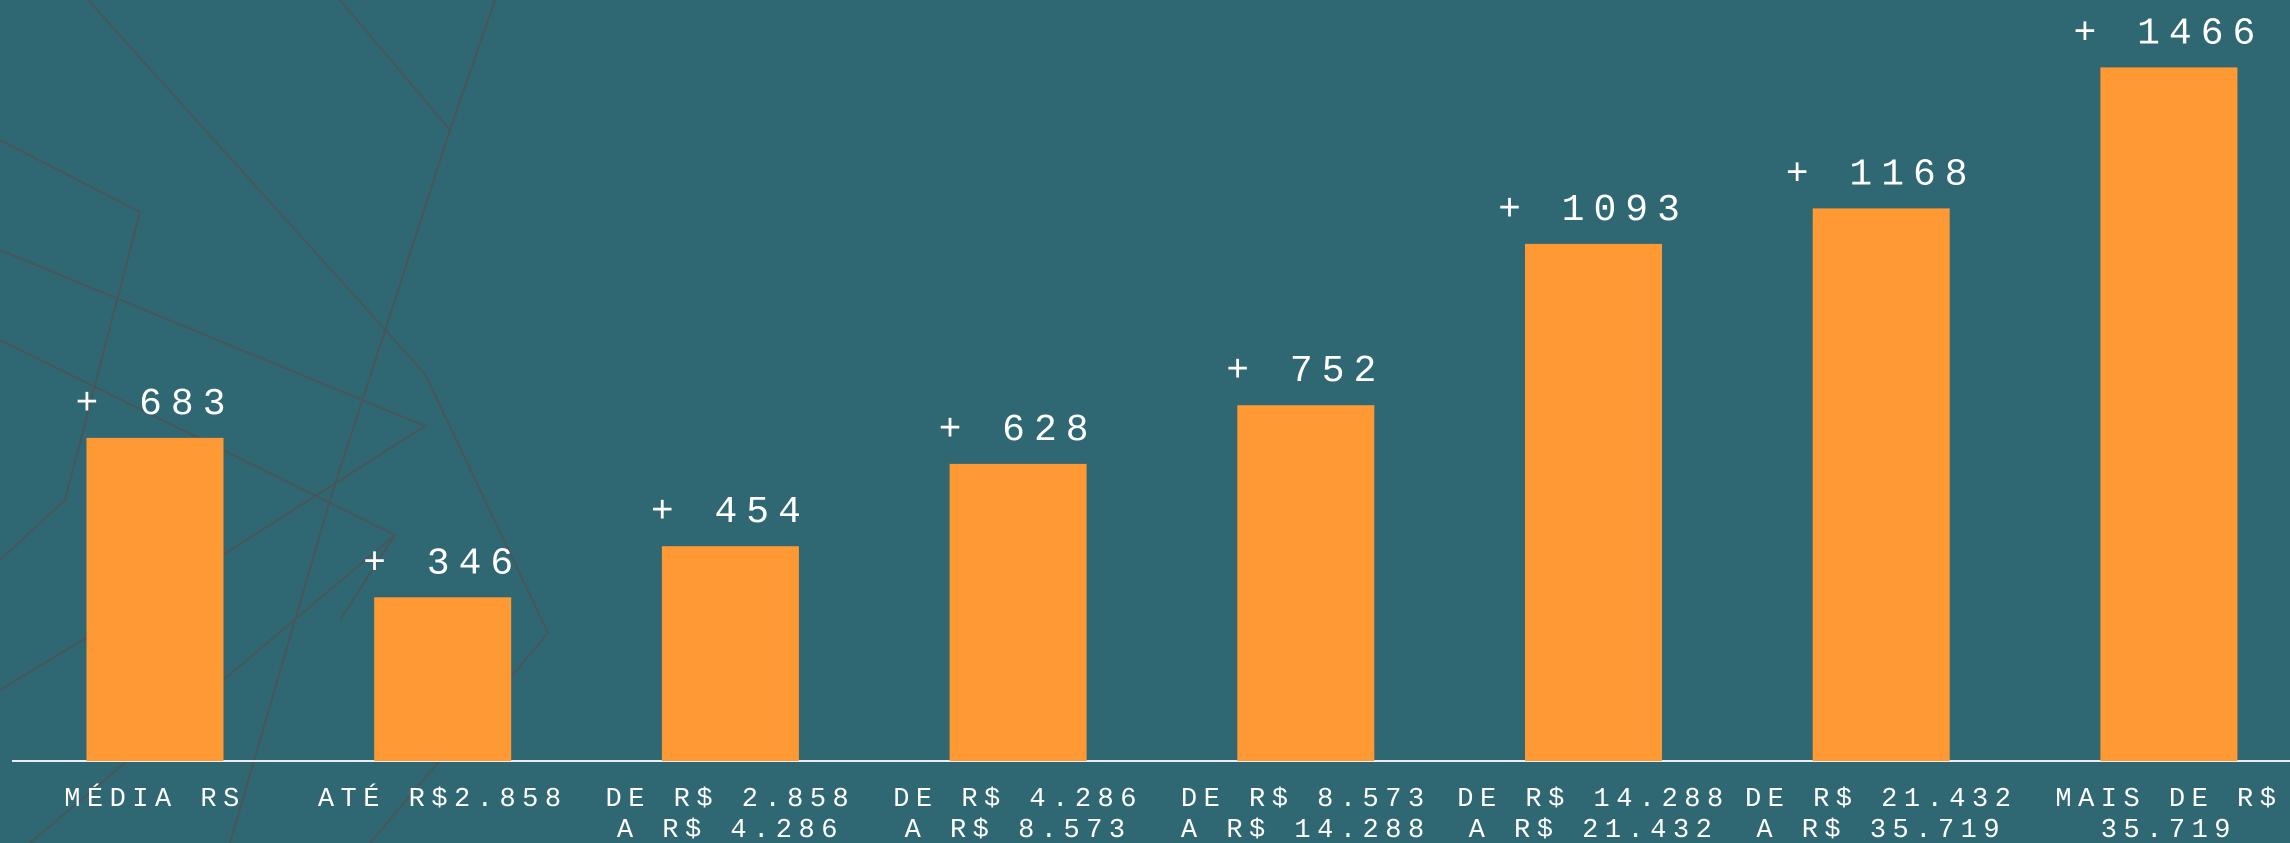 The width and height of the screenshot is (2290, 843). What do you see at coordinates (1593, 210) in the screenshot?
I see `value-label: + 1093` at bounding box center [1593, 210].